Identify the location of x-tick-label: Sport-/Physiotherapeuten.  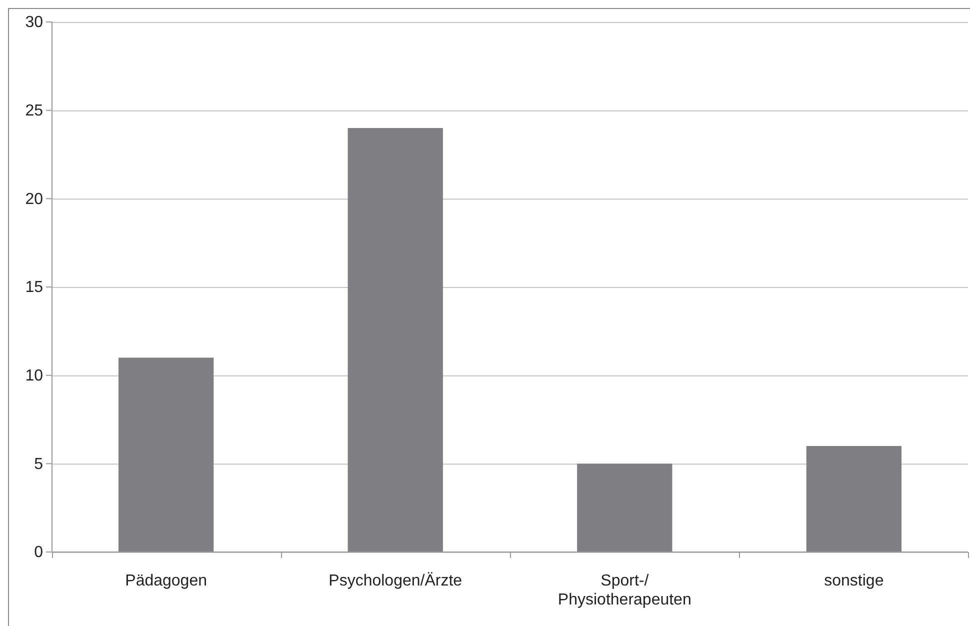
(625, 590).